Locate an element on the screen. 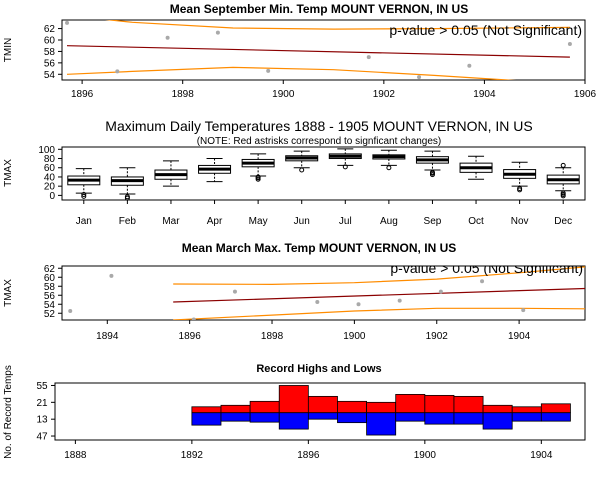 Image resolution: width=600 pixels, height=480 pixels. panel4-ytick-label: 55 is located at coordinates (42, 386).